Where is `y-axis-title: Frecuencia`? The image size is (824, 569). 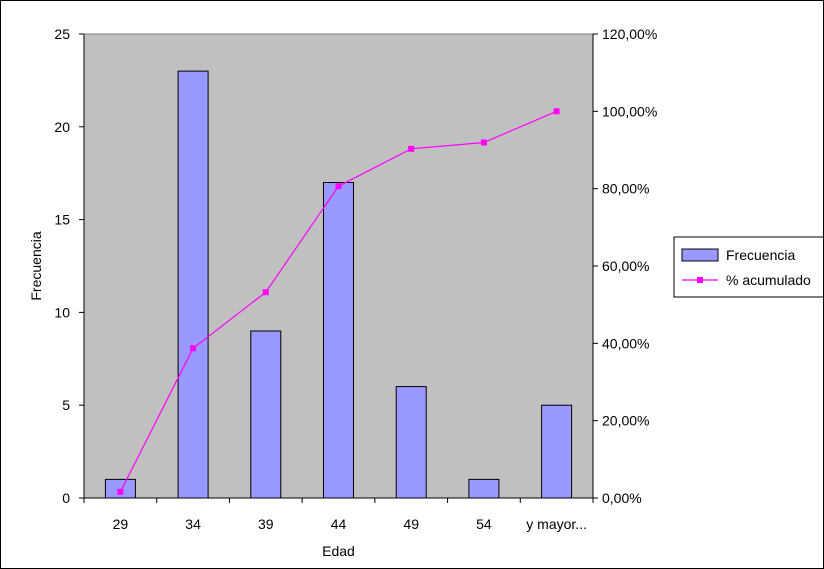 y-axis-title: Frecuencia is located at coordinates (36, 265).